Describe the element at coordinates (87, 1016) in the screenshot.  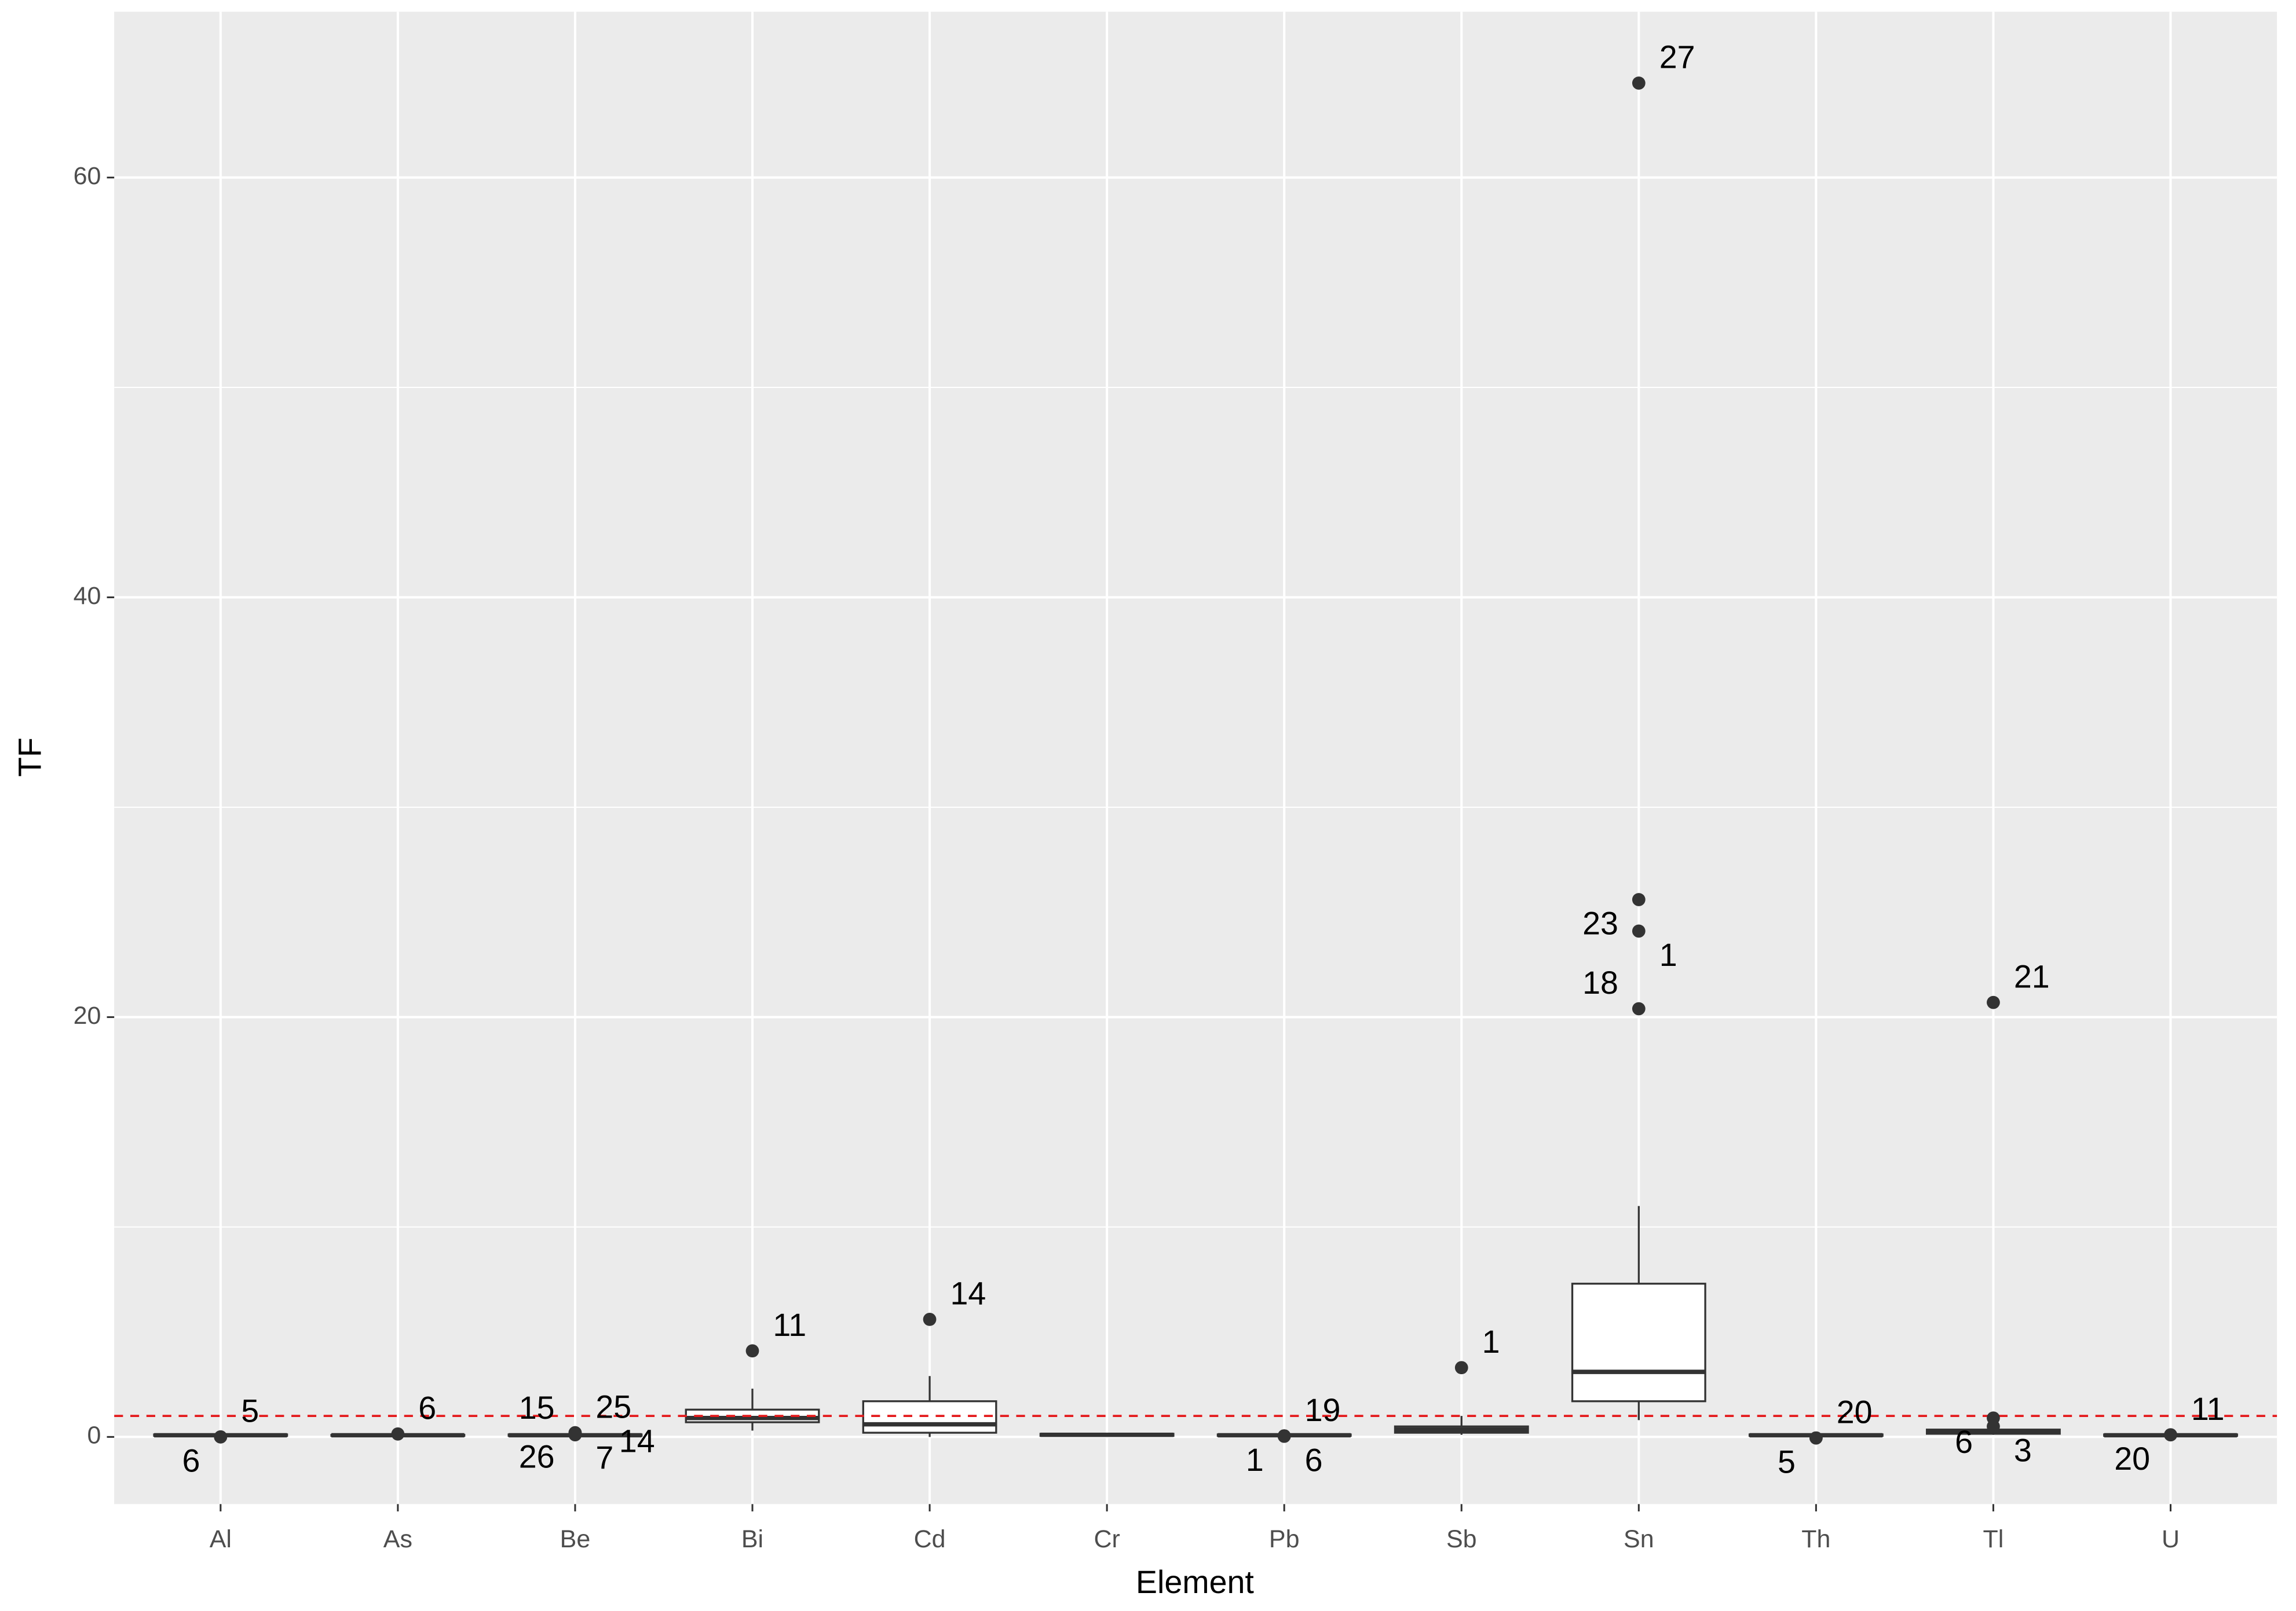
I see `y-tick-label: 20` at that location.